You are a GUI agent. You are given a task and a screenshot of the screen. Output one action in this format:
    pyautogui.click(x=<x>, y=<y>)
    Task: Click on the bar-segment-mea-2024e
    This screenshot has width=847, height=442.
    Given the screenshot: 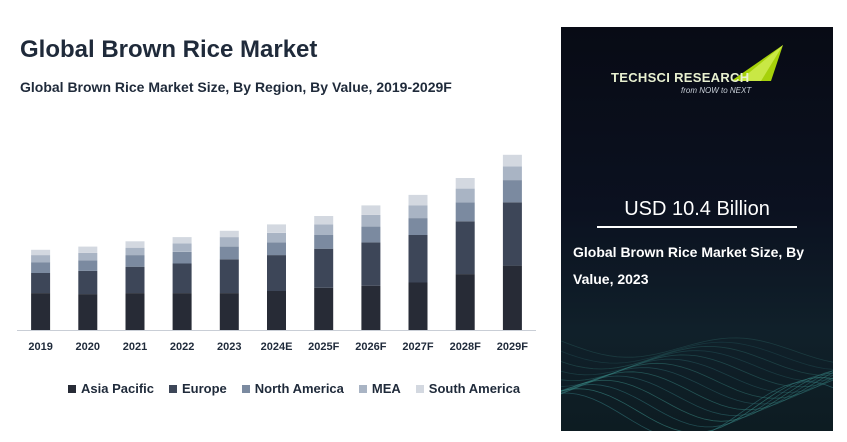 What is the action you would take?
    pyautogui.click(x=276, y=237)
    